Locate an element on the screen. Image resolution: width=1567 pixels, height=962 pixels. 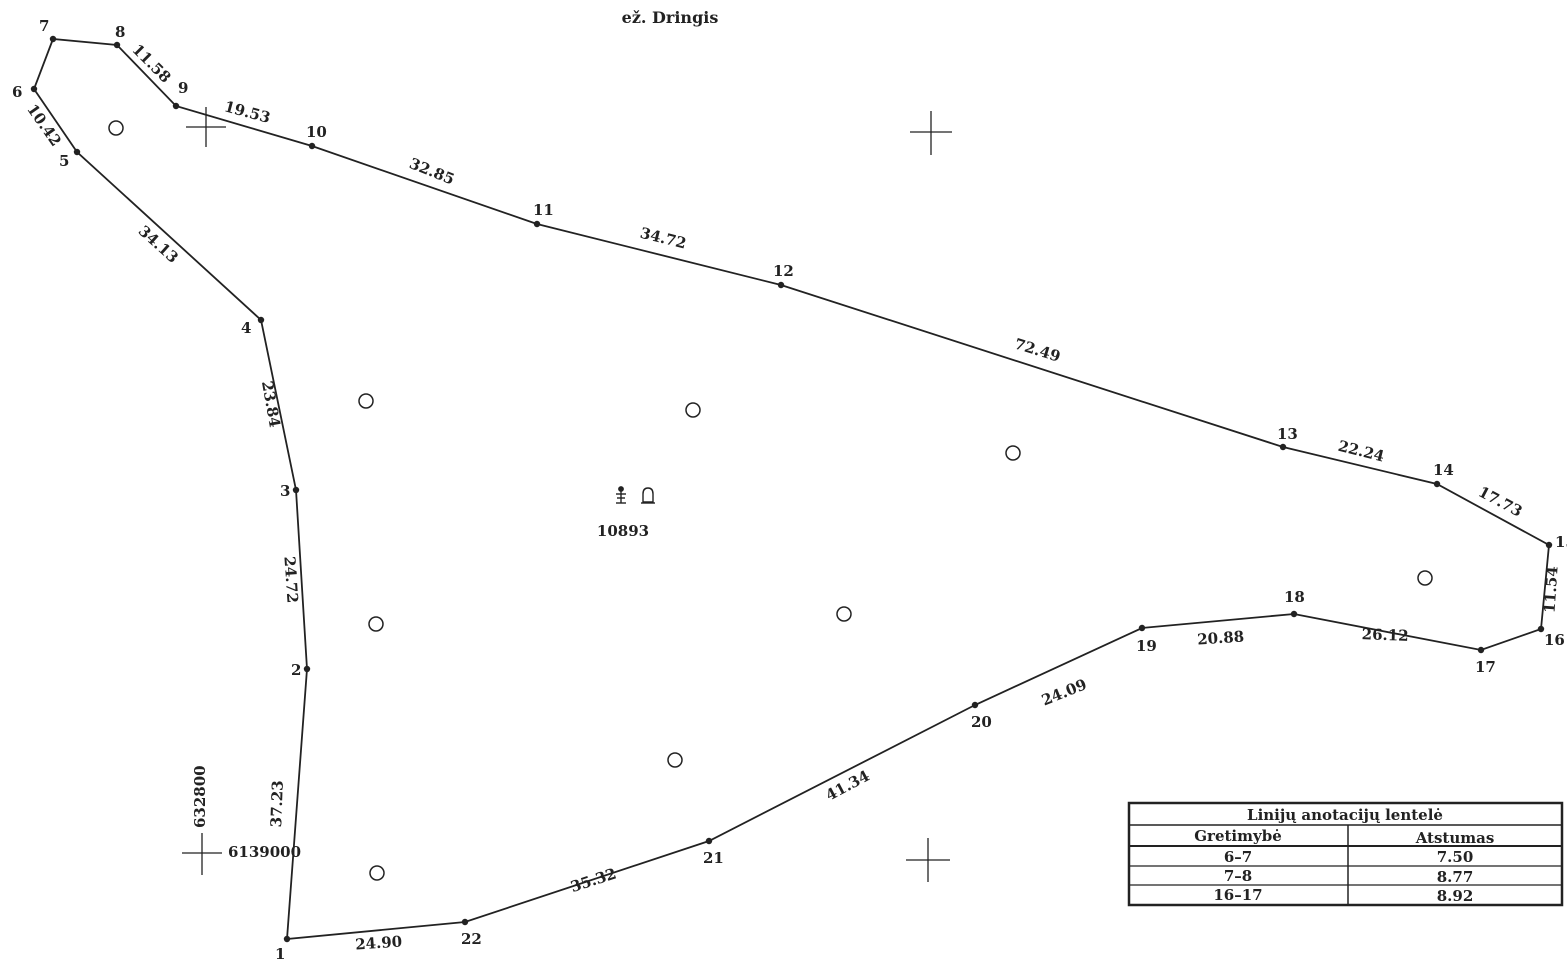
easting-label: 632800 is located at coordinates (200, 796).